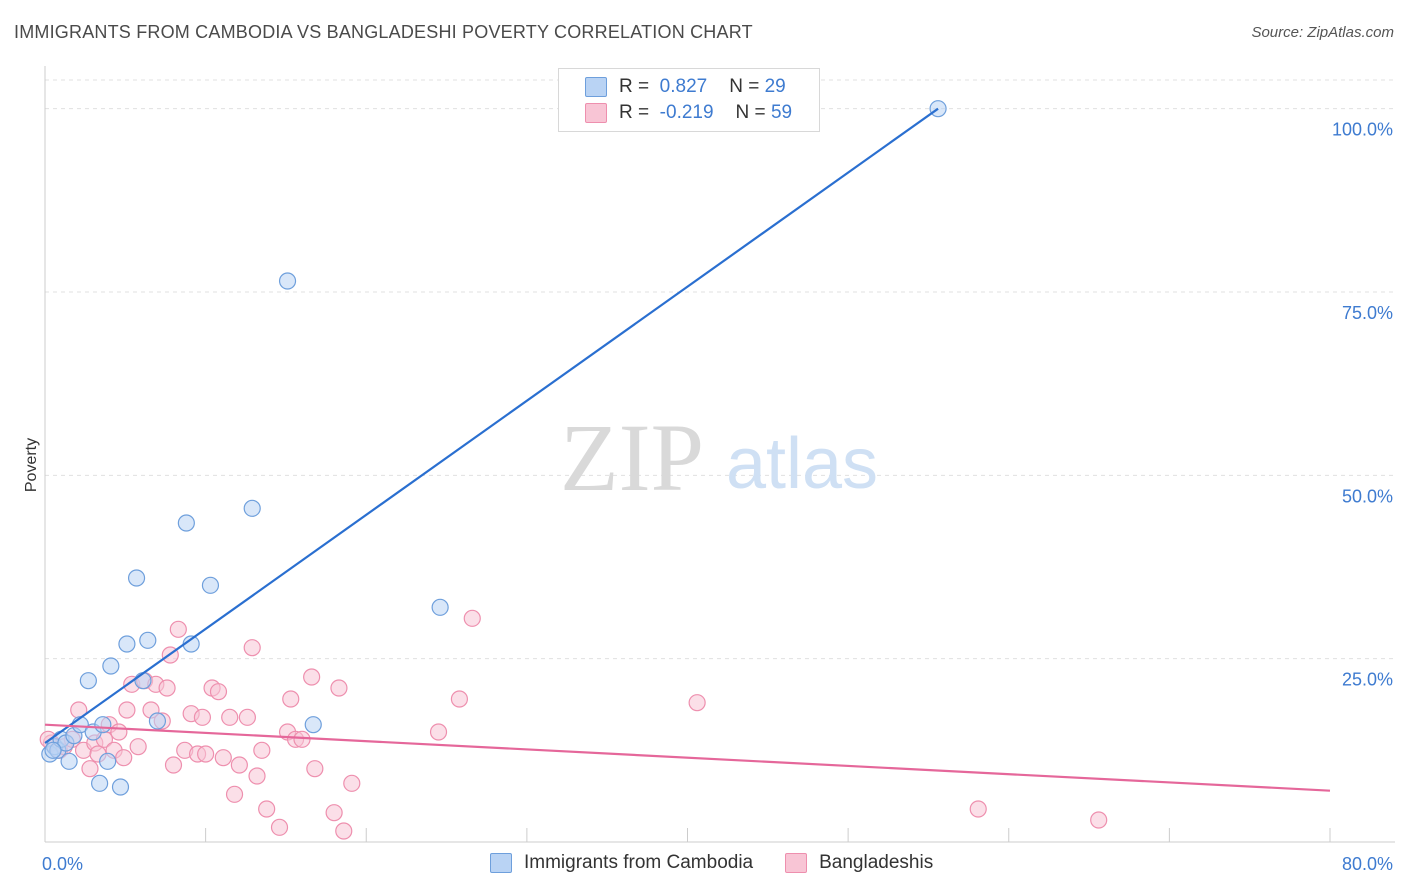 This screenshot has height=892, width=1406. What do you see at coordinates (781, 112) in the screenshot?
I see `legend-n-value: 59` at bounding box center [781, 112].